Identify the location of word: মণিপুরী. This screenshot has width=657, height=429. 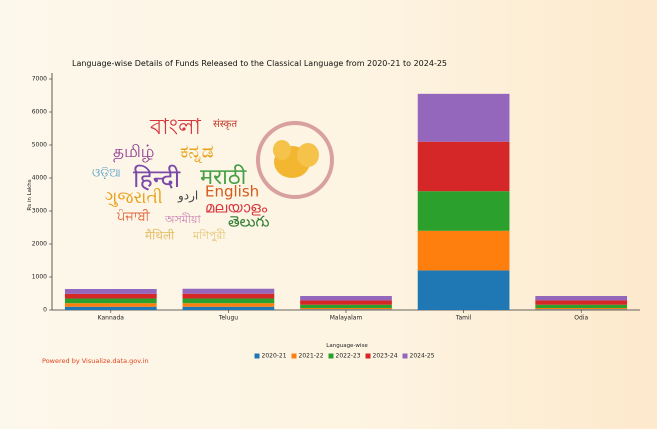
(209, 235).